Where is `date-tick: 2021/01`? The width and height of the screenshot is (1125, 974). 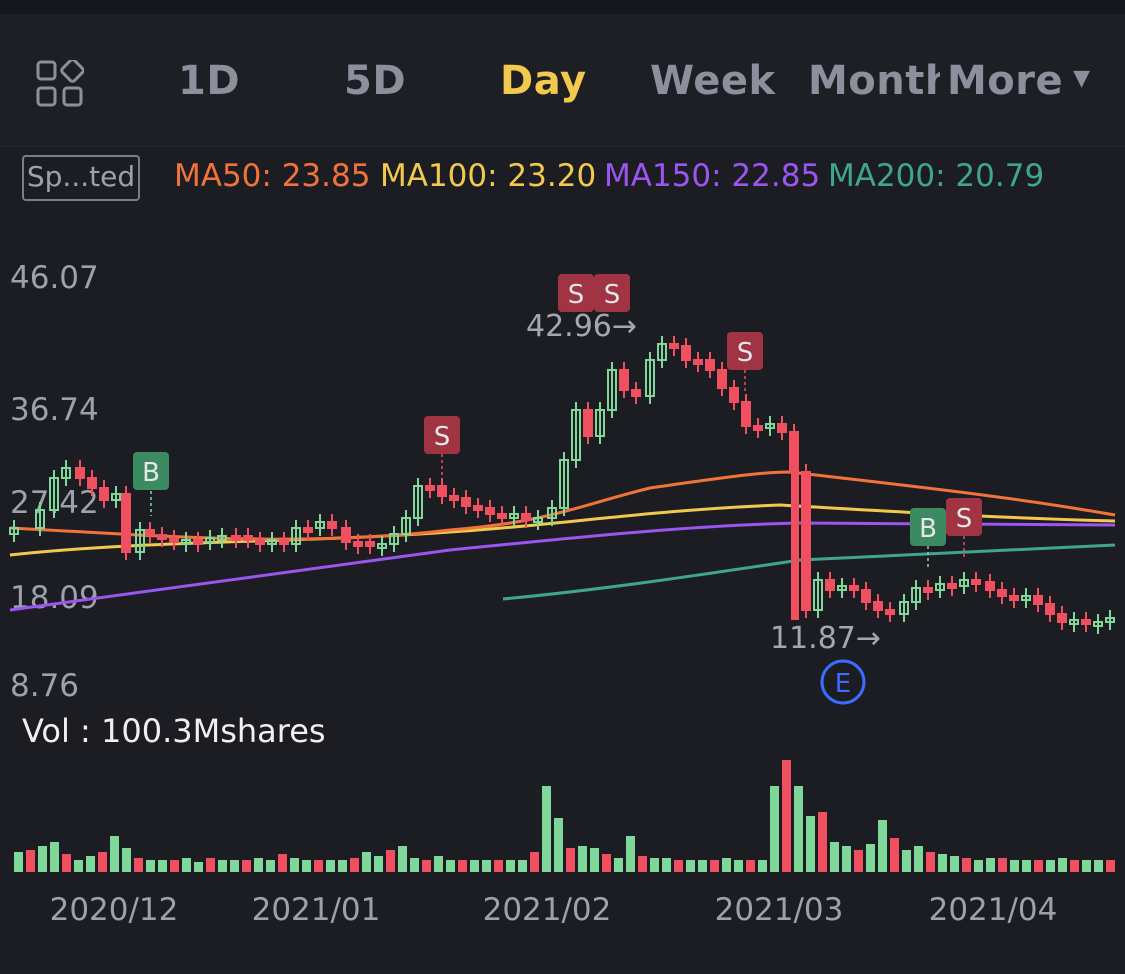 date-tick: 2021/01 is located at coordinates (316, 910).